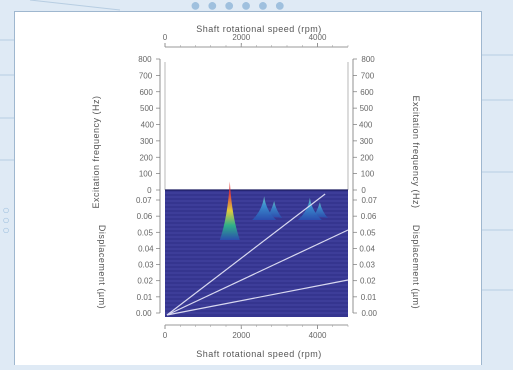  Describe the element at coordinates (367, 141) in the screenshot. I see `right-upper-tick-label: 300` at that location.